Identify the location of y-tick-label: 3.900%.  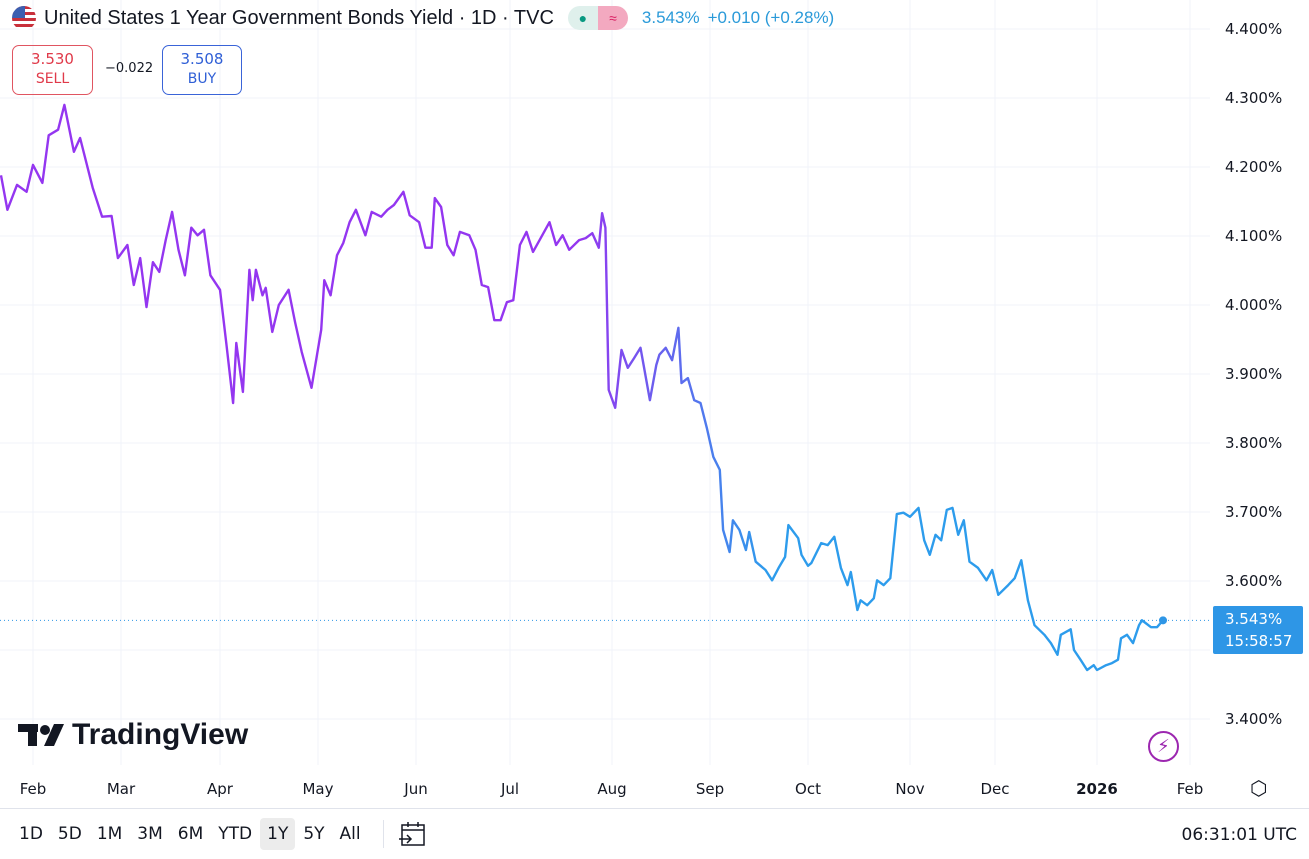
(1253, 374).